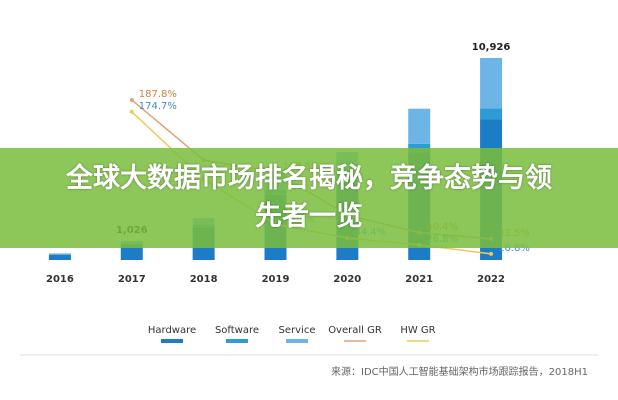 This screenshot has width=618, height=400. I want to click on legend-label: HW GR, so click(417, 330).